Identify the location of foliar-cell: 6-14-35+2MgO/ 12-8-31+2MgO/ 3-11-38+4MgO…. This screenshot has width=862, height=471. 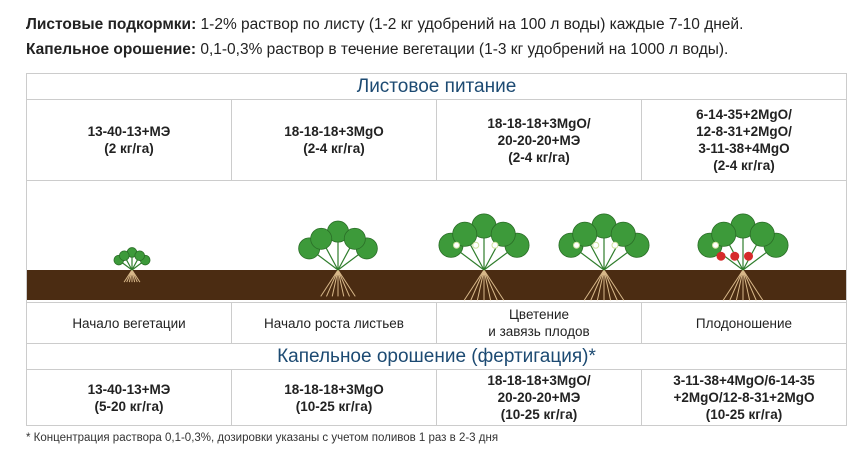
(744, 140).